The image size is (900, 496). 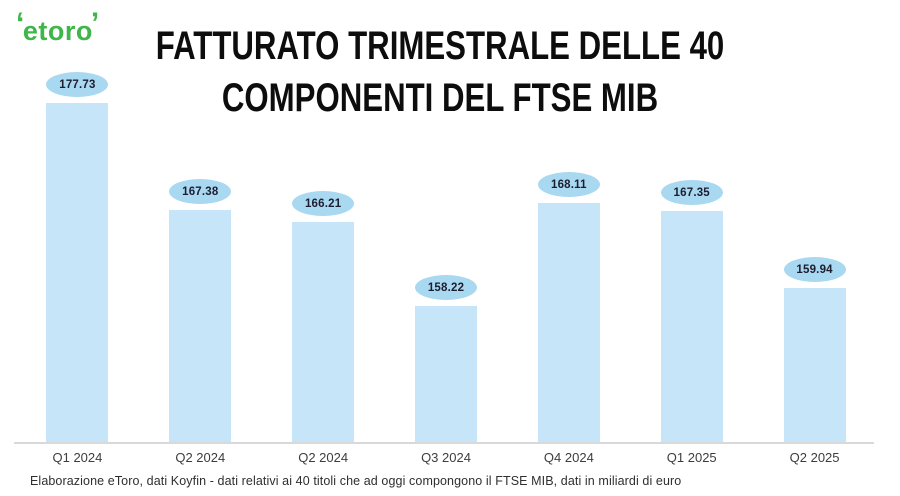 What do you see at coordinates (568, 457) in the screenshot?
I see `x-axis-label: Q4 2024` at bounding box center [568, 457].